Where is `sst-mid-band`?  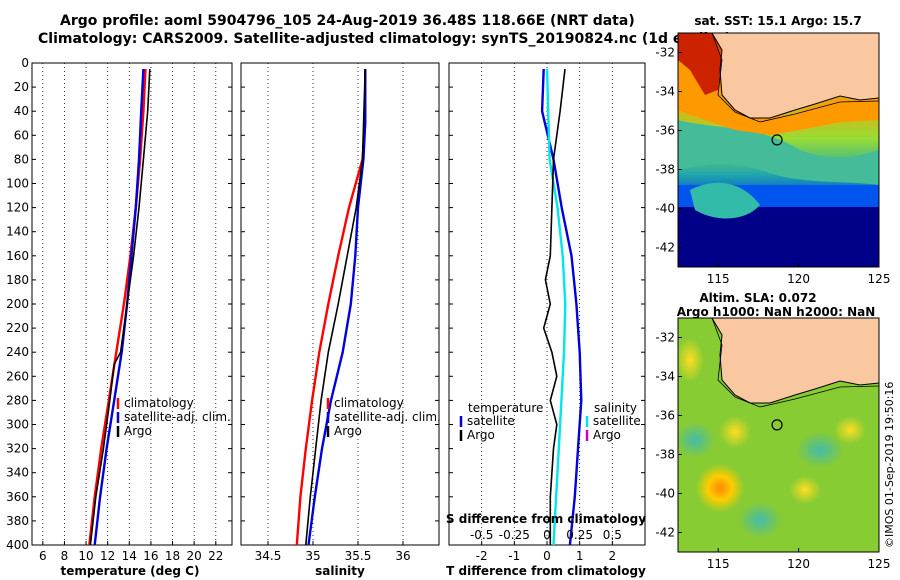 sst-mid-band is located at coordinates (778, 152).